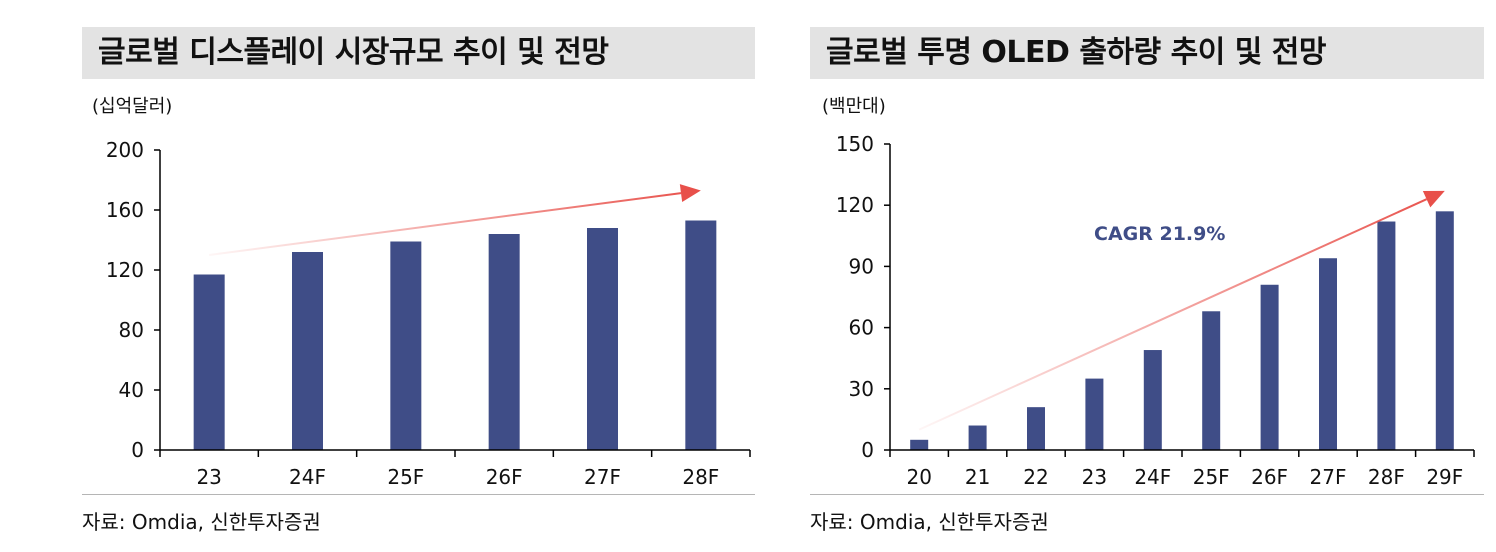 The image size is (1496, 552). I want to click on y-tick-label: 80, so click(131, 330).